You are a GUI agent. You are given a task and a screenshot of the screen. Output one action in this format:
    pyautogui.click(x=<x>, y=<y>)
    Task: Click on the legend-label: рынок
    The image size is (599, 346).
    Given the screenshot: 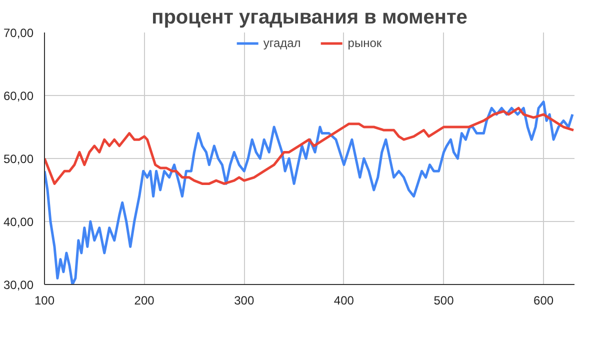 What is the action you would take?
    pyautogui.click(x=365, y=43)
    